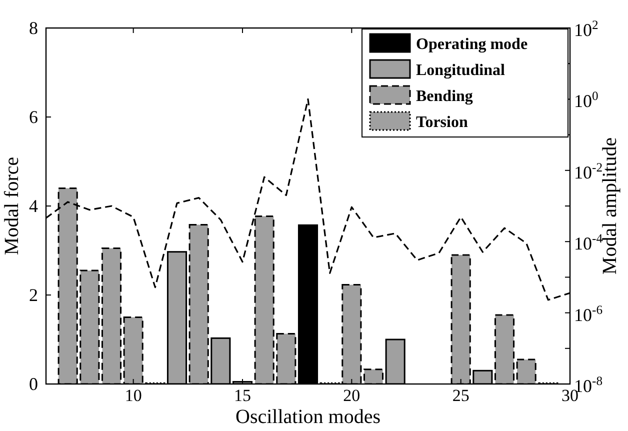 This screenshot has width=628, height=431. I want to click on legend-label: Bending, so click(444, 96).